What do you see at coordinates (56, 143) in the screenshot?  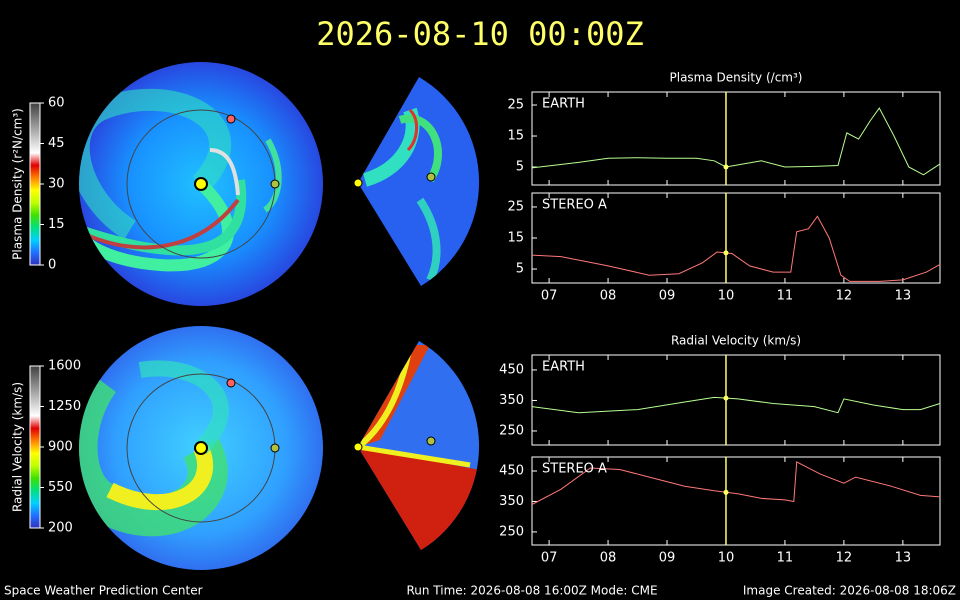 I see `colorbar-tick-label: 45` at bounding box center [56, 143].